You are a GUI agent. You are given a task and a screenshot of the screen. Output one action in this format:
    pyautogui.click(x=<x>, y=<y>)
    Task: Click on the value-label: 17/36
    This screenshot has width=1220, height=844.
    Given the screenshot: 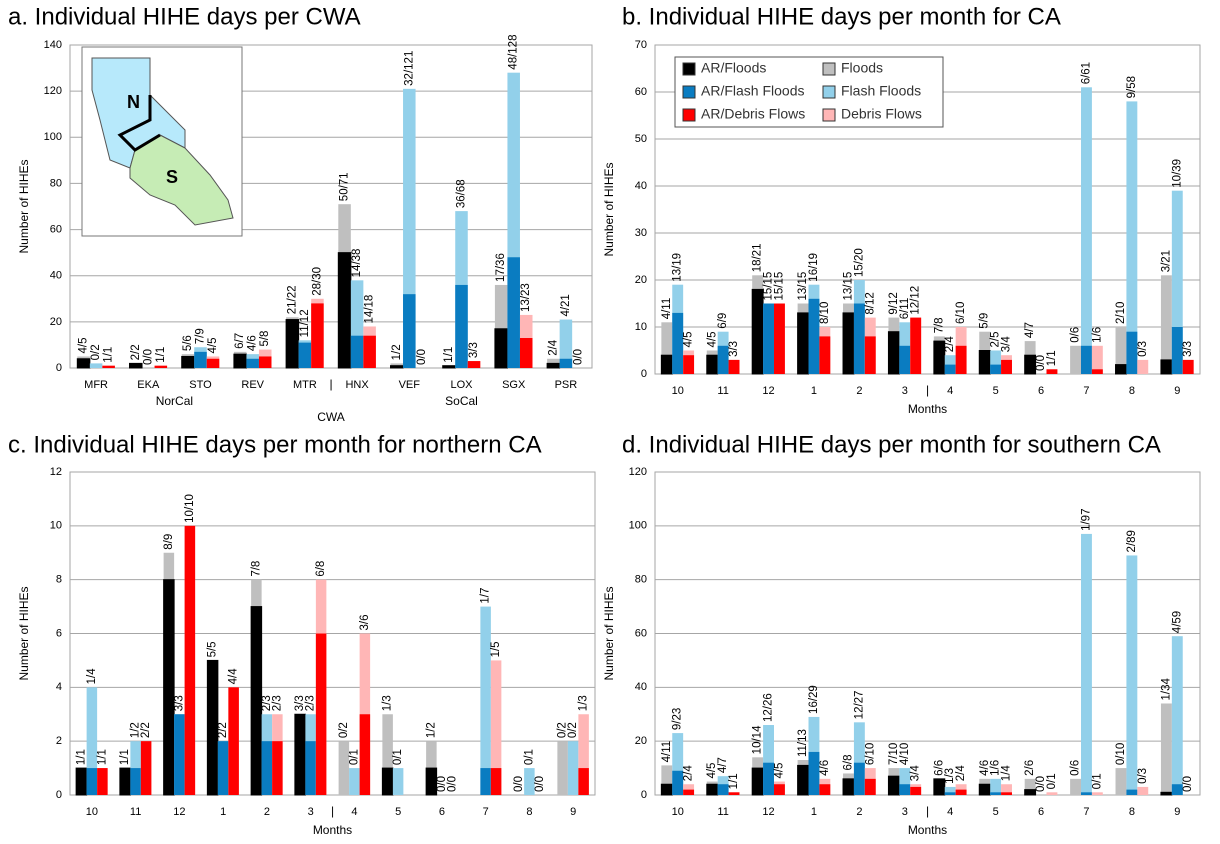 What is the action you would take?
    pyautogui.click(x=501, y=267)
    